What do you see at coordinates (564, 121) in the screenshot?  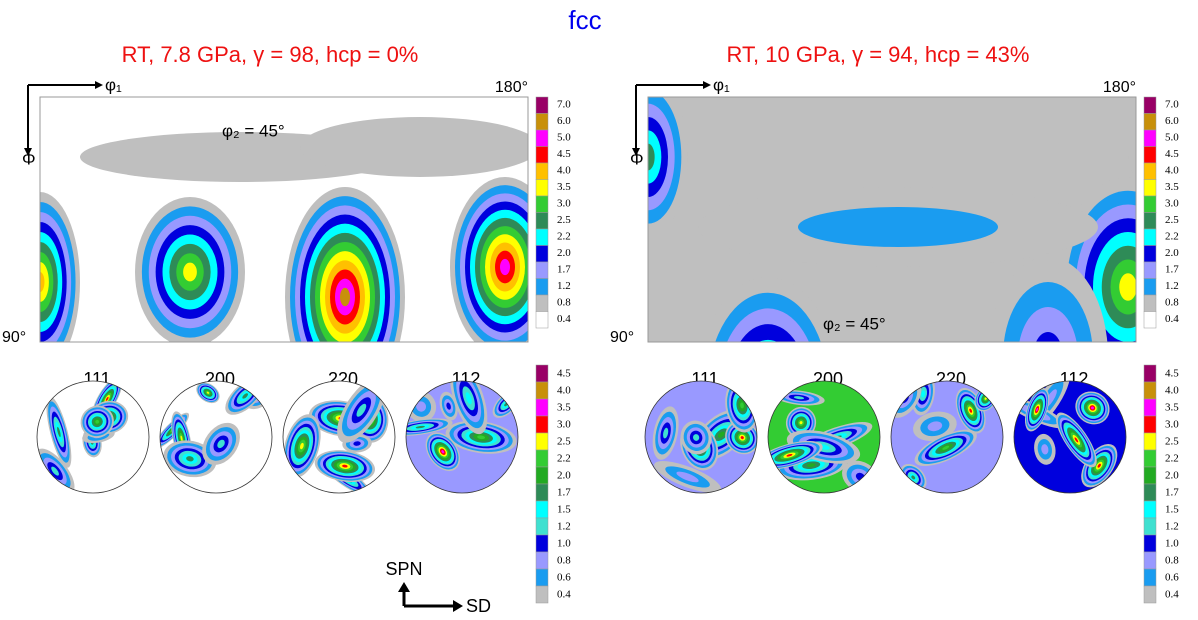 I see `legend-label: 6.0` at bounding box center [564, 121].